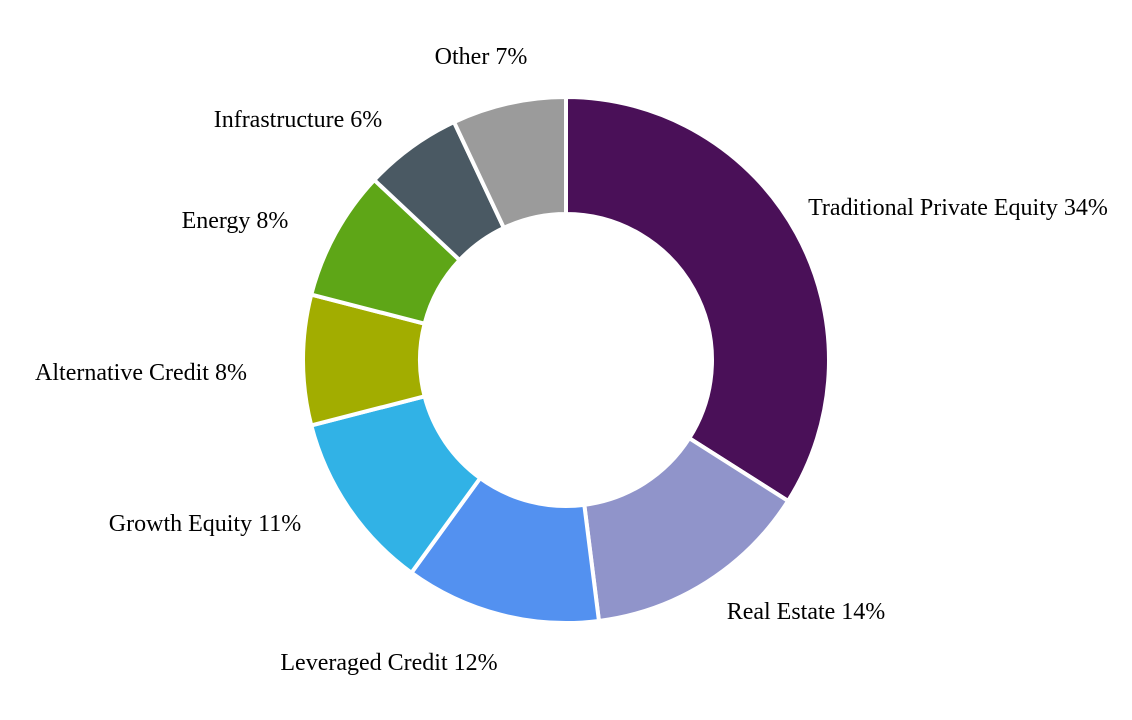 This screenshot has height=720, width=1132. I want to click on label-real-estate: Real Estate 14%, so click(806, 612).